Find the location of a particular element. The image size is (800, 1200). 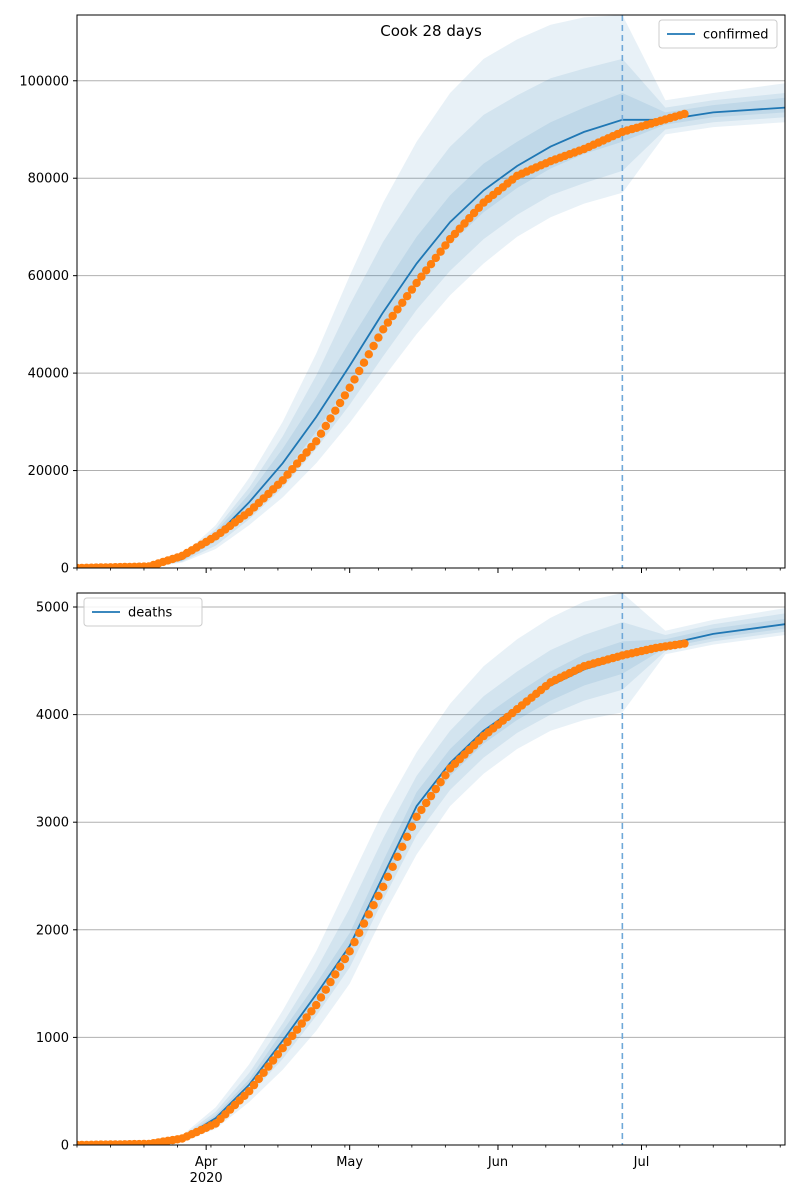

x-tick-label: May is located at coordinates (349, 1162).